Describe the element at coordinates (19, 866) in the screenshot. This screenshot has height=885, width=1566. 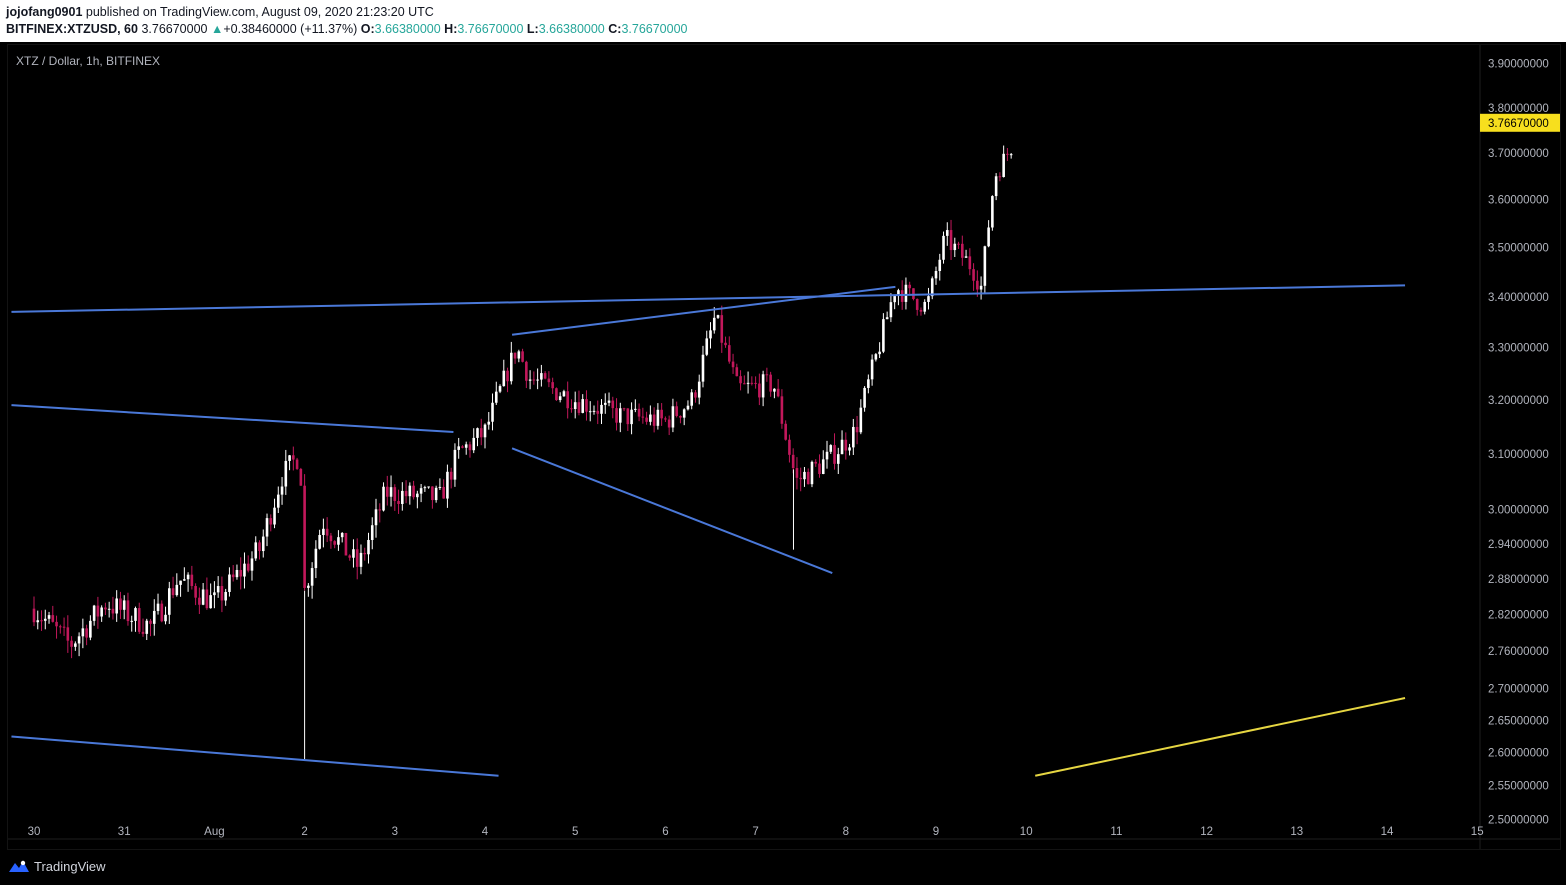
I see `tradingview-logo-icon` at that location.